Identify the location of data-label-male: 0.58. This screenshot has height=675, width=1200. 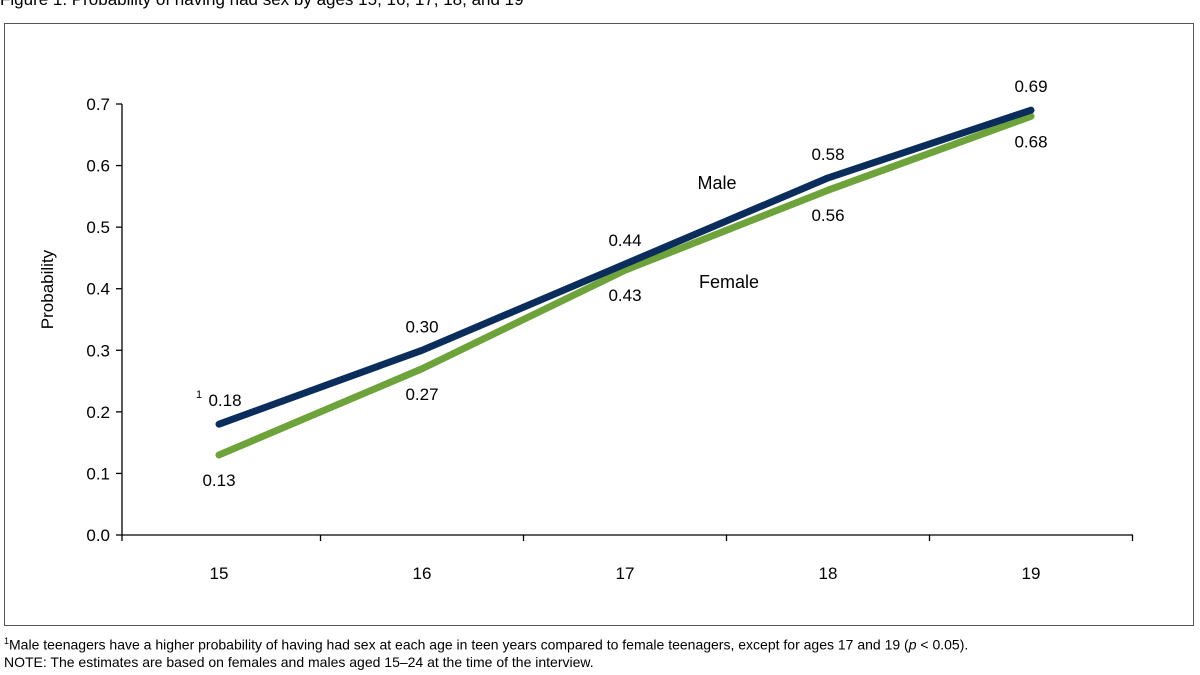
(827, 154).